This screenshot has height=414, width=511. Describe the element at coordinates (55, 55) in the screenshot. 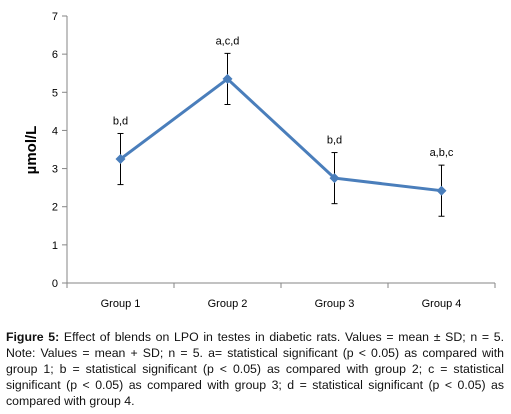

I see `y-tick-label: 6` at that location.